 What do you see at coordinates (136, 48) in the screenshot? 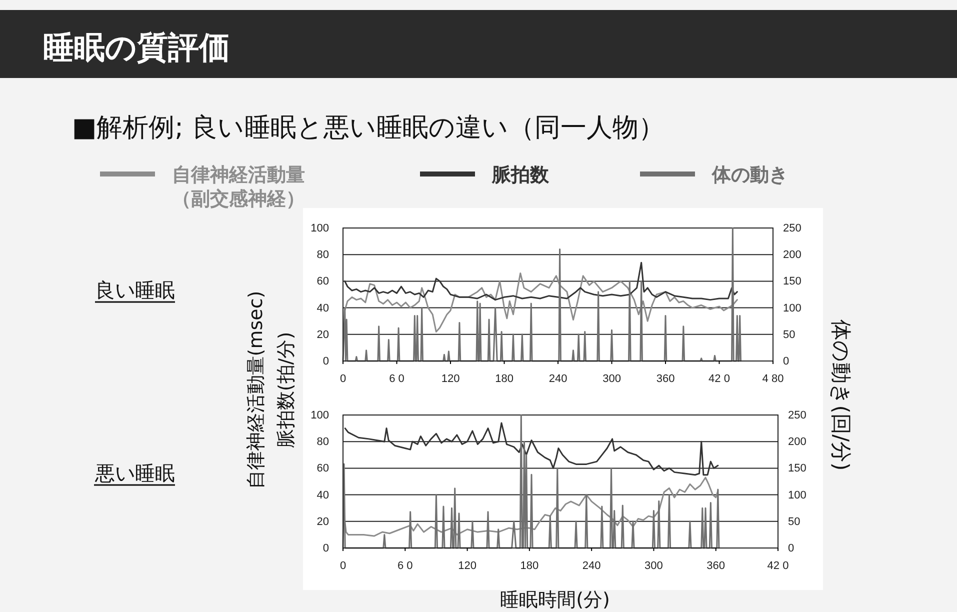
I see `chart-title: 睡眠の質評価` at bounding box center [136, 48].